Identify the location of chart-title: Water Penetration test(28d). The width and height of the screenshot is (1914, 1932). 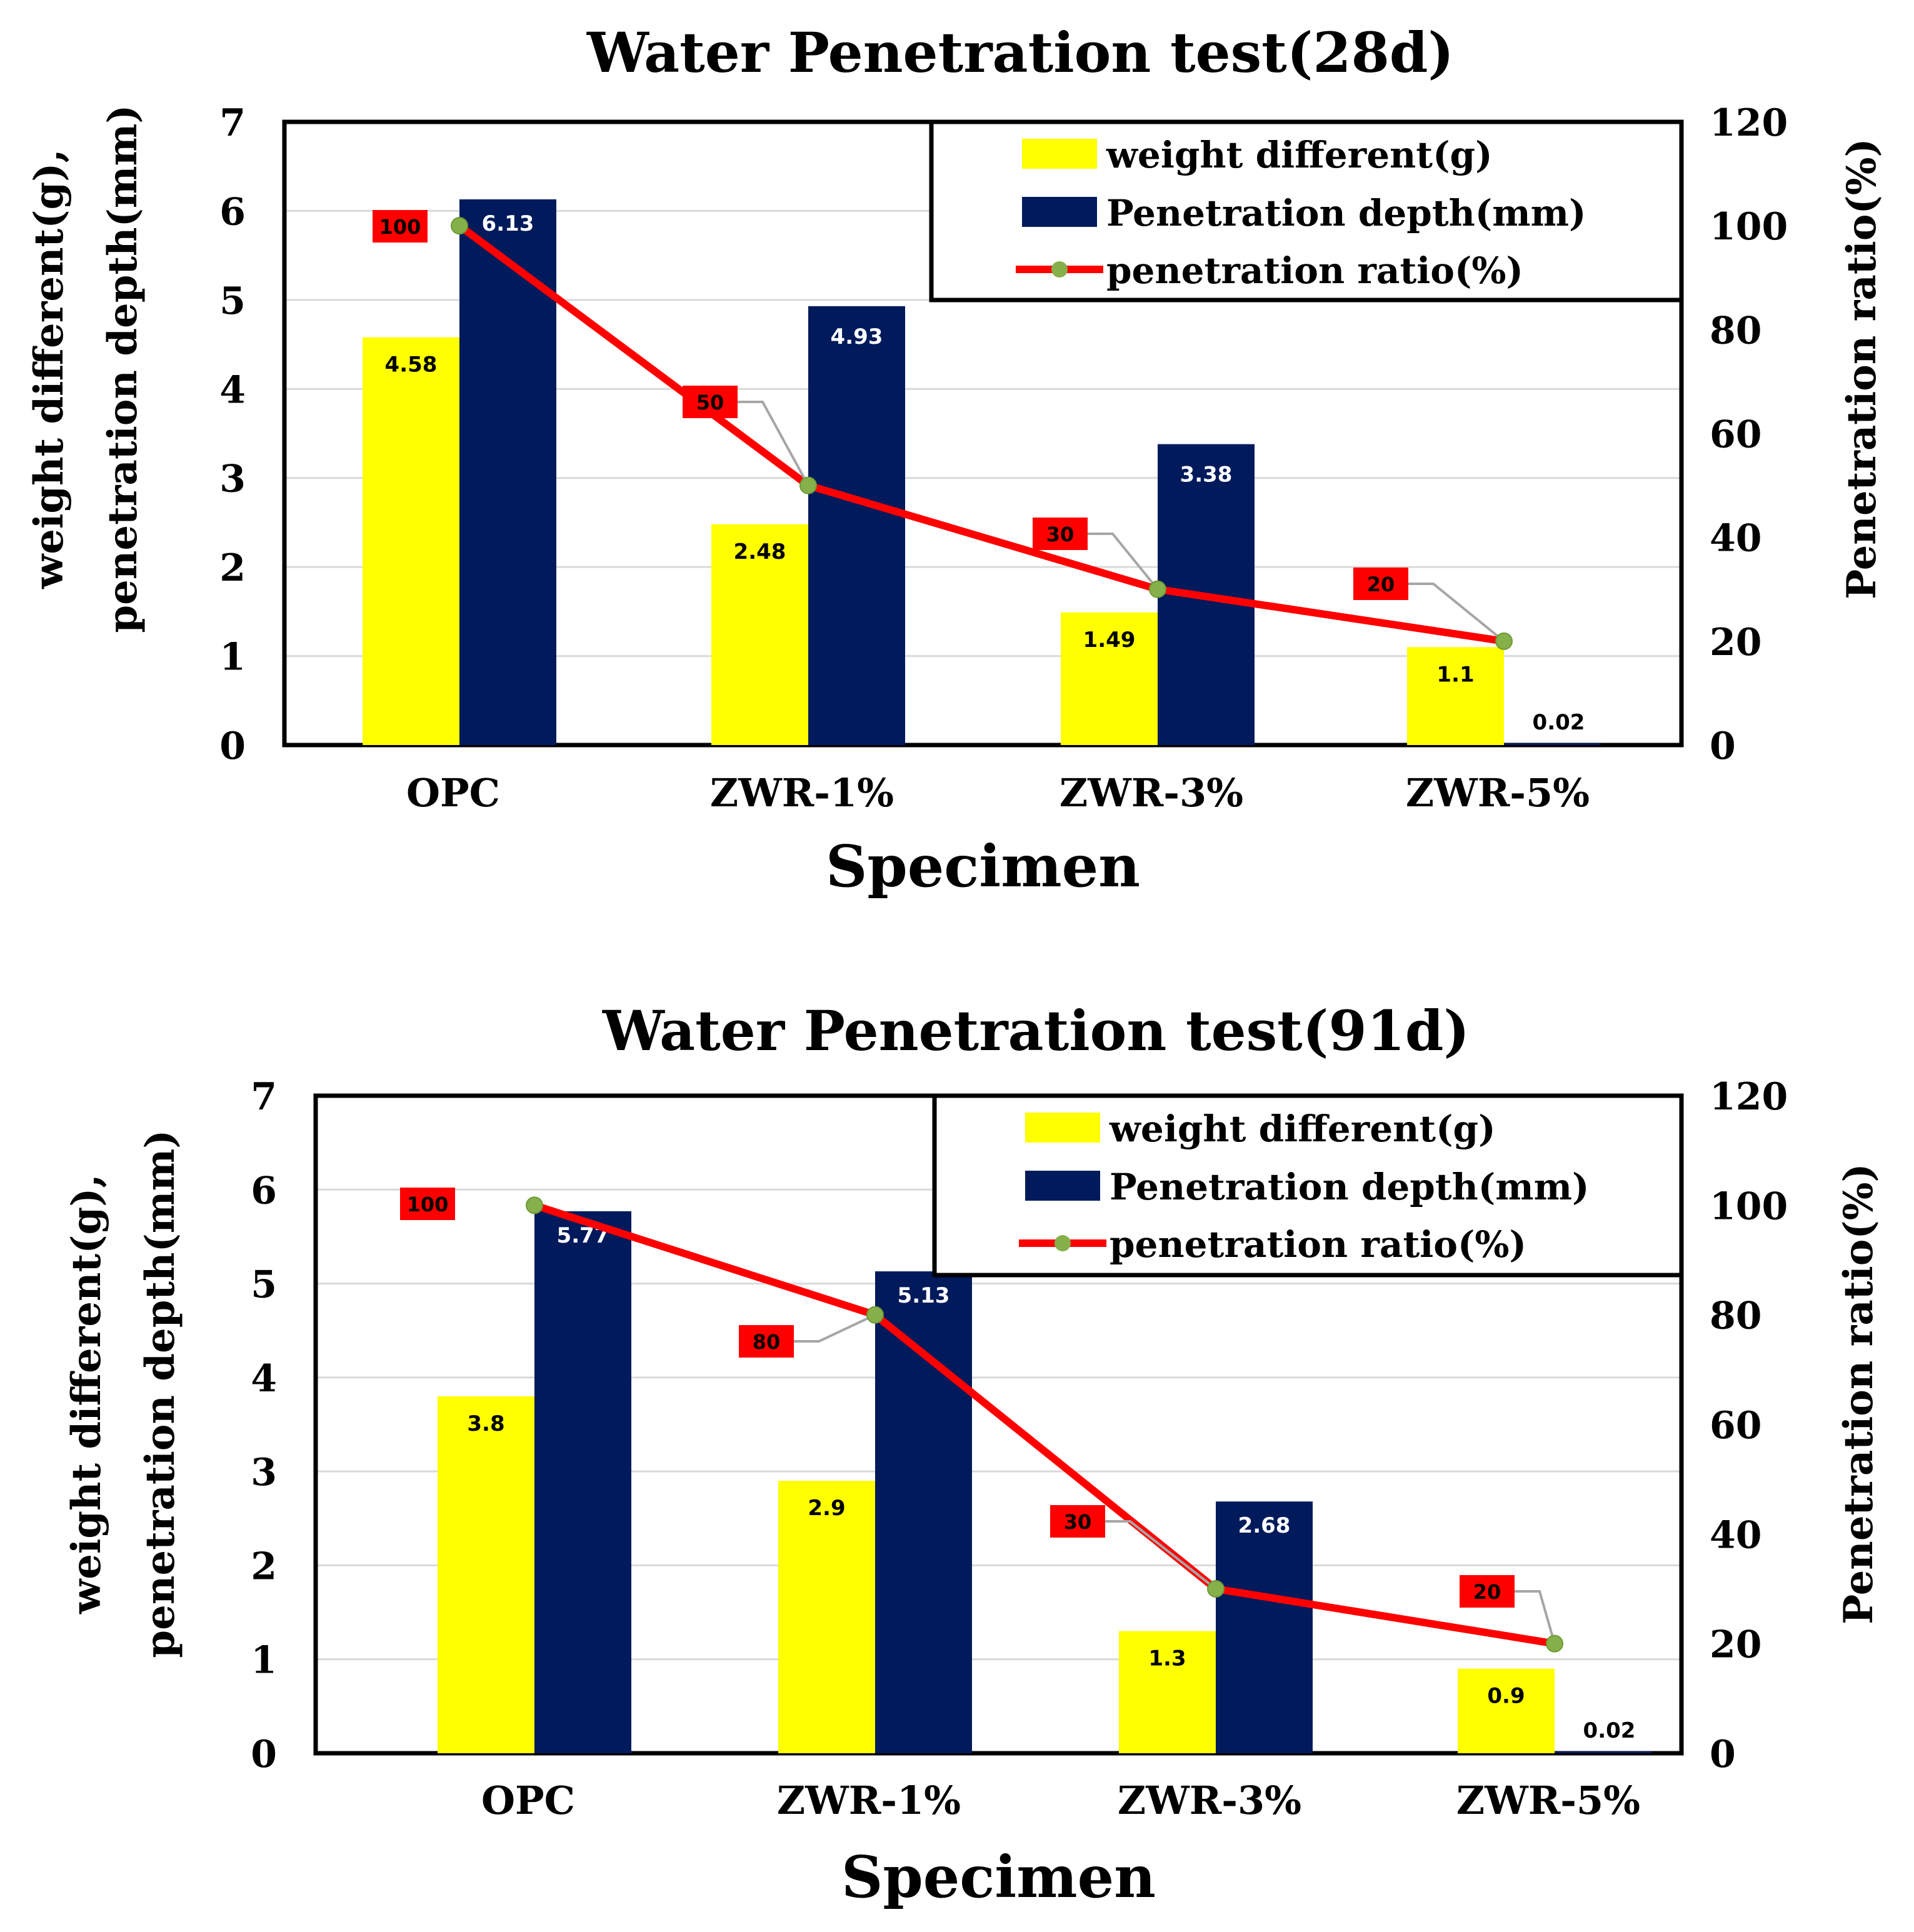
(1020, 52).